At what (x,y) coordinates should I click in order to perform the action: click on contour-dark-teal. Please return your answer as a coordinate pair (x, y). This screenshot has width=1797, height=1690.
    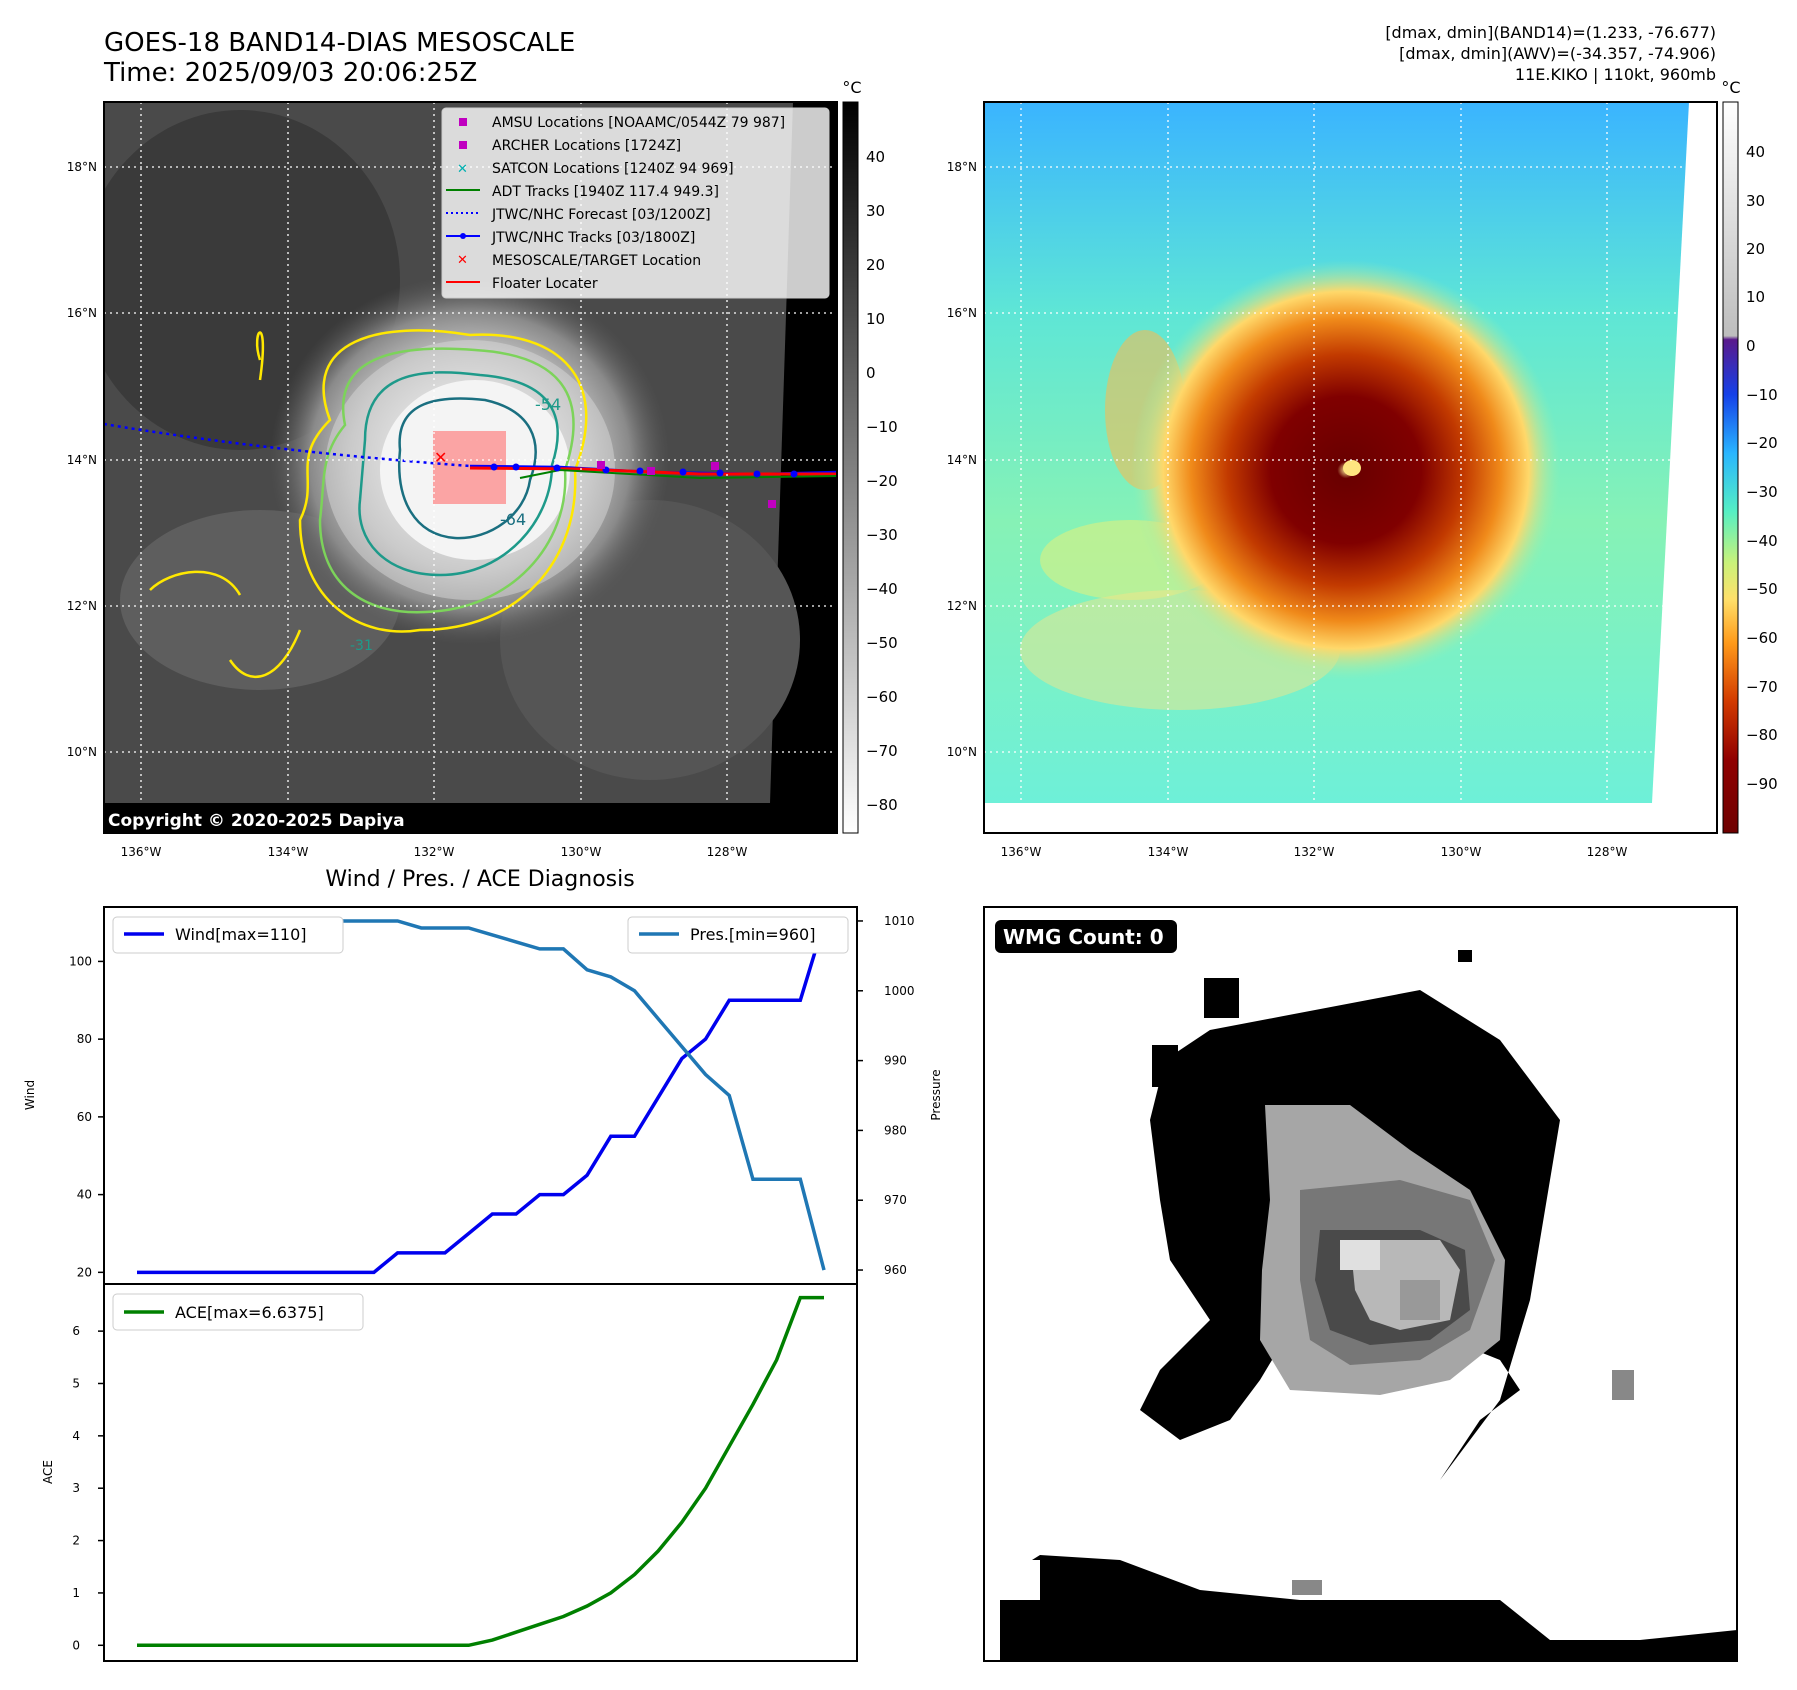
    Looking at the image, I should click on (467, 468).